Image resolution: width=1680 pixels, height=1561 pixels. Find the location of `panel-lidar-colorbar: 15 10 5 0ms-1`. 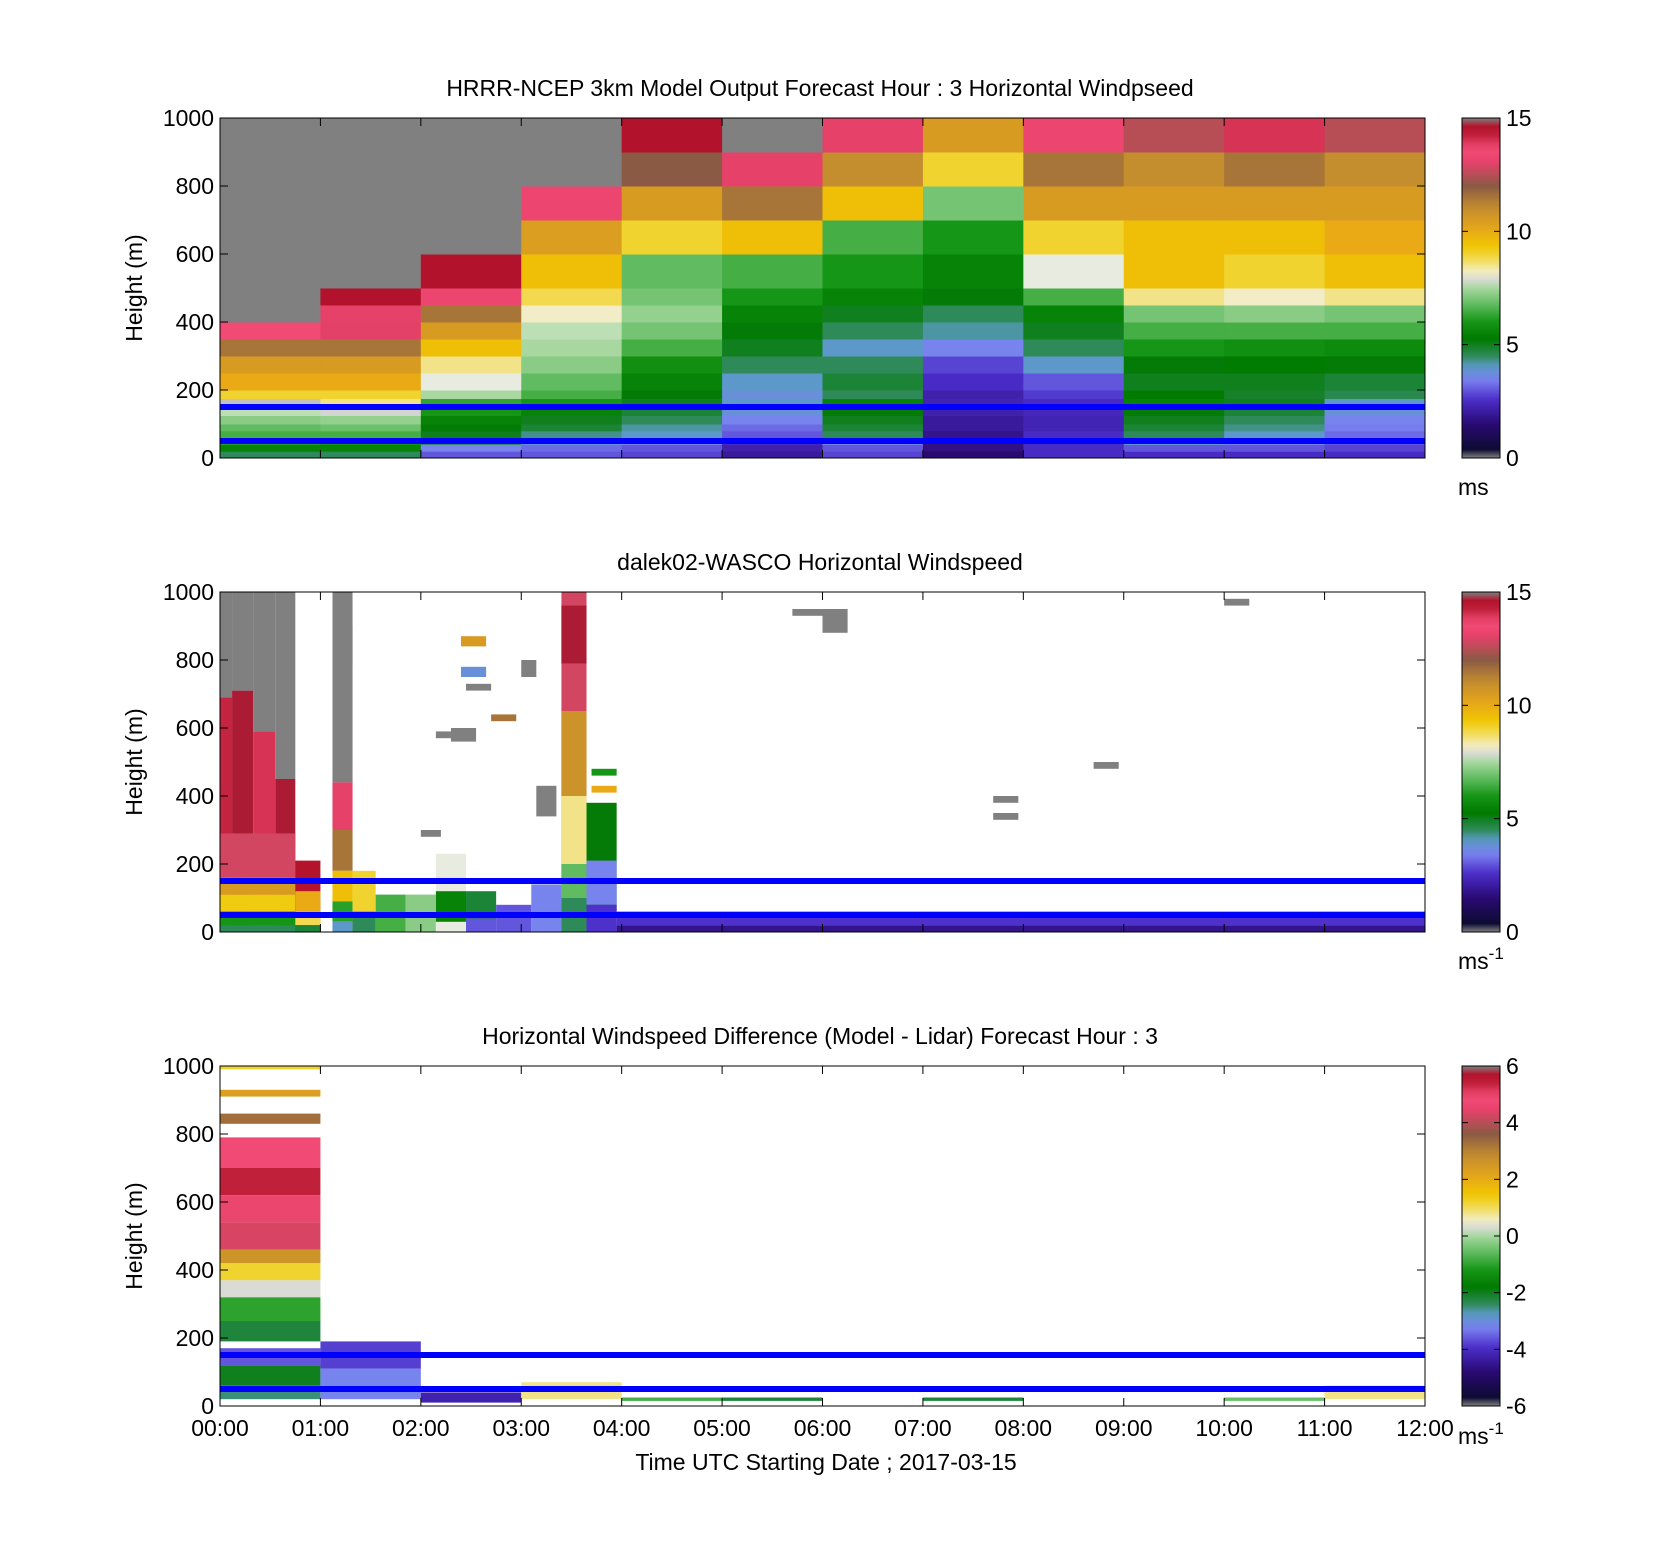

panel-lidar-colorbar: 15 10 5 0ms-1 is located at coordinates (1495, 776).